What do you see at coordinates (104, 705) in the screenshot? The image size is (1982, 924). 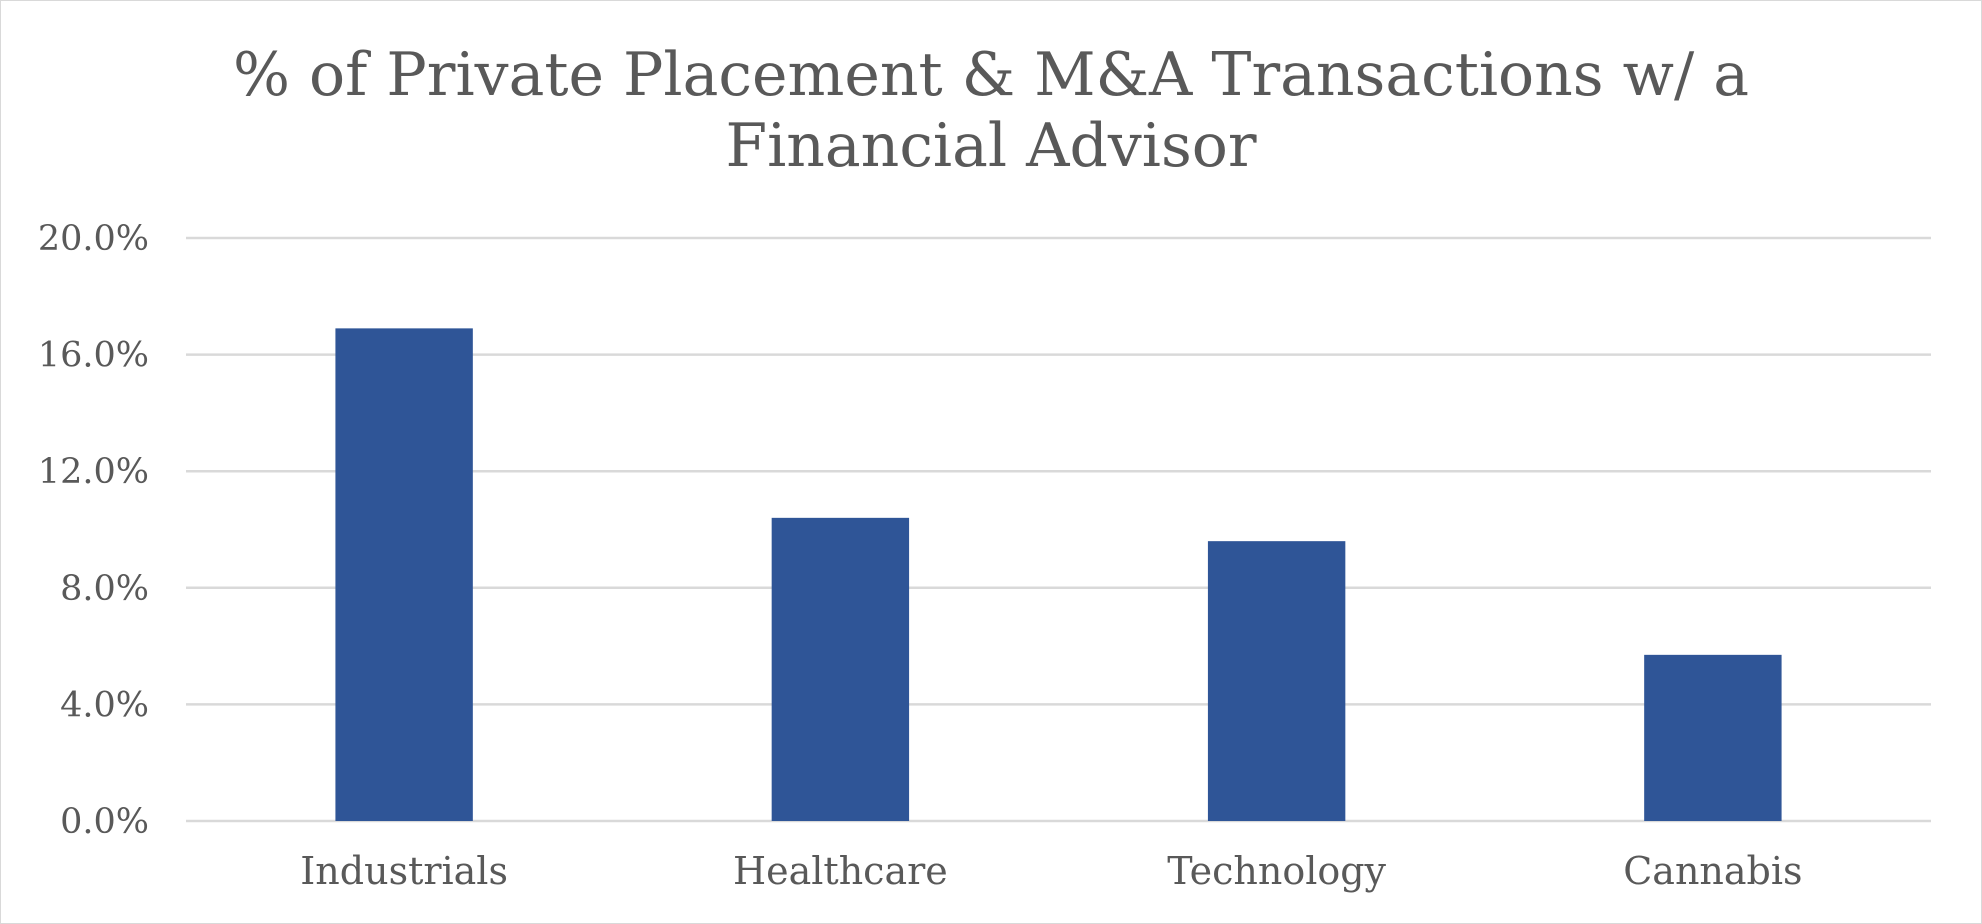 I see `y-tick-label: 4.0%` at bounding box center [104, 705].